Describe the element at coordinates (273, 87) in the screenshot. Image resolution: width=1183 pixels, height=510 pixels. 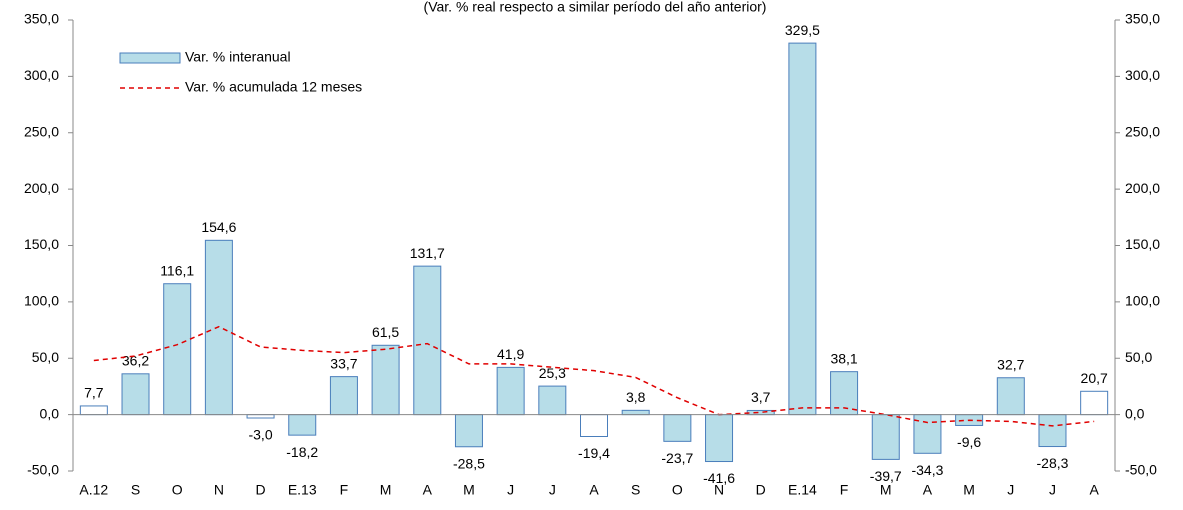
I see `legend-label: Var. % acumulada 12 meses` at that location.